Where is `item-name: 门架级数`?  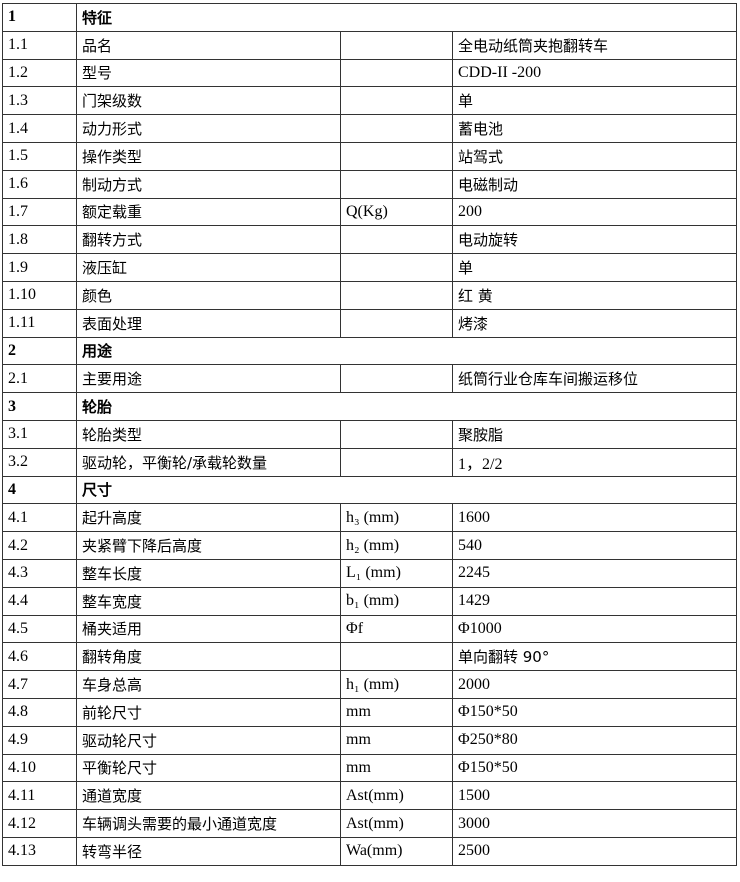 item-name: 门架级数 is located at coordinates (208, 101).